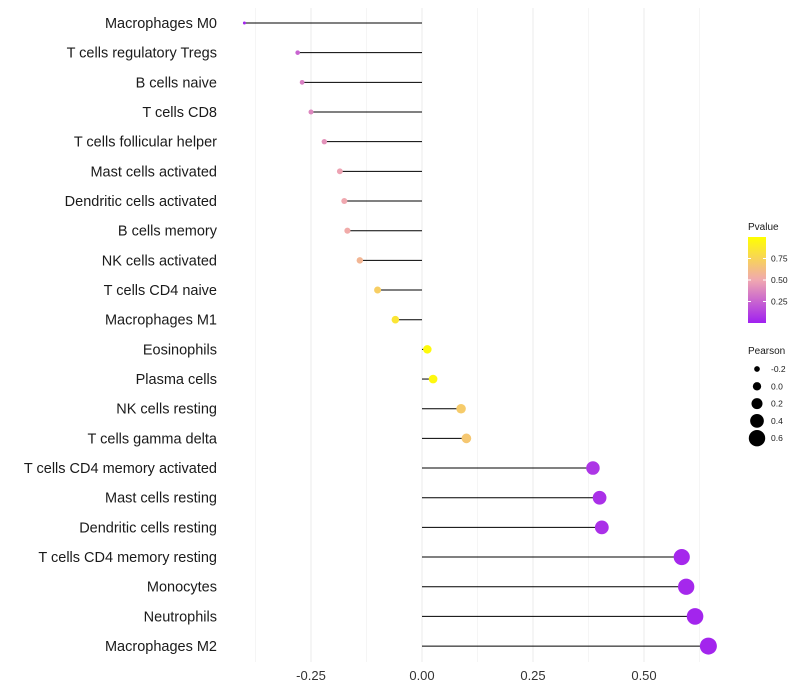 The image size is (800, 700). I want to click on category-label: Monocytes, so click(182, 588).